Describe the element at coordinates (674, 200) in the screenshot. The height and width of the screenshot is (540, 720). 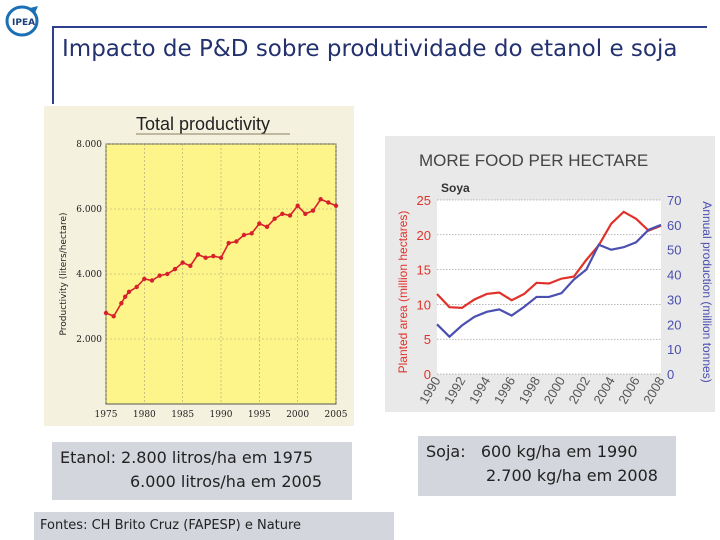
I see `right-right-ytick-label: 70` at that location.